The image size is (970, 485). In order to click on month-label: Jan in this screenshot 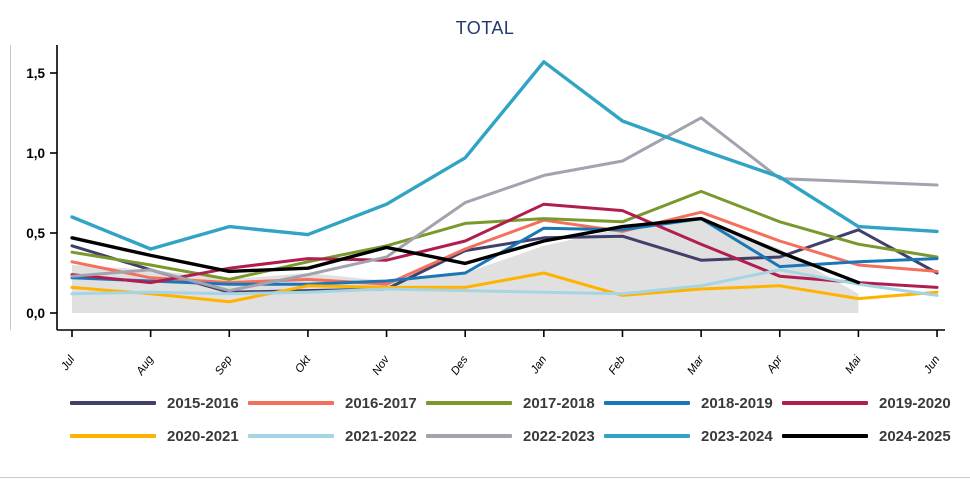, I will do `click(538, 365)`.